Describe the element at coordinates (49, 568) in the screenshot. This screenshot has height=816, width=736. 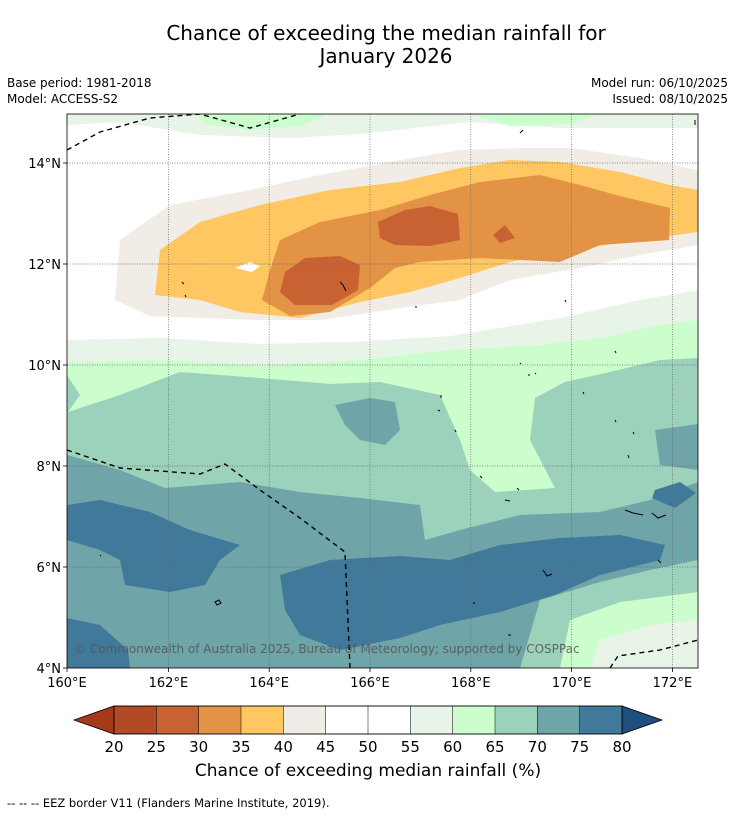
I see `lat-label: 6°N` at that location.